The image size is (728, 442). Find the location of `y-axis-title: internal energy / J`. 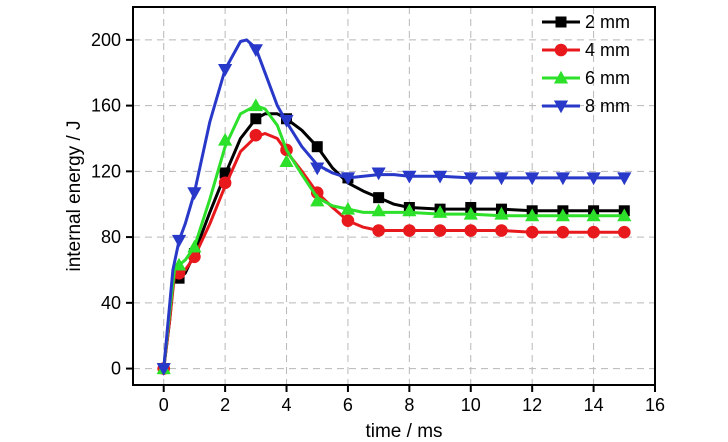

y-axis-title: internal energy / J is located at coordinates (74, 195).